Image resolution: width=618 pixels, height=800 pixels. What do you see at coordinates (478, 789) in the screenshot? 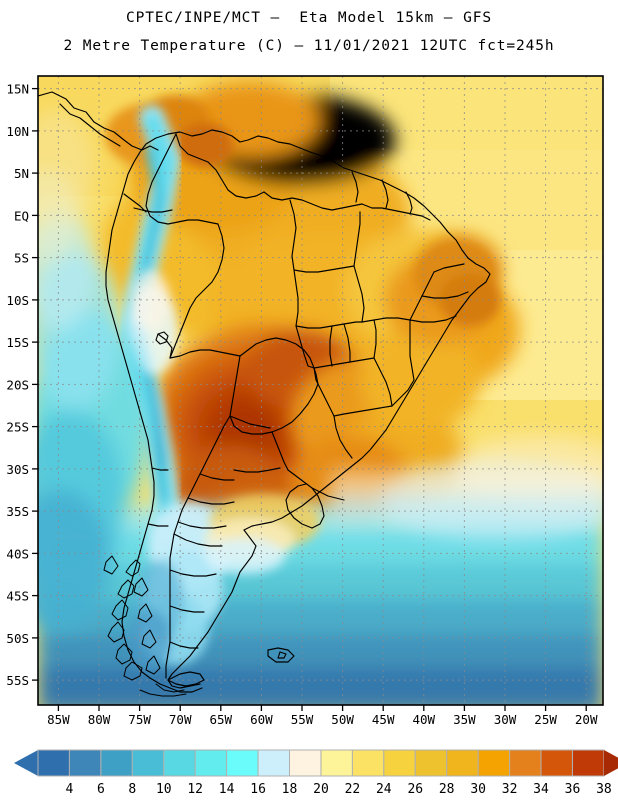
I see `colorbar-tick-label: 30` at bounding box center [478, 789].